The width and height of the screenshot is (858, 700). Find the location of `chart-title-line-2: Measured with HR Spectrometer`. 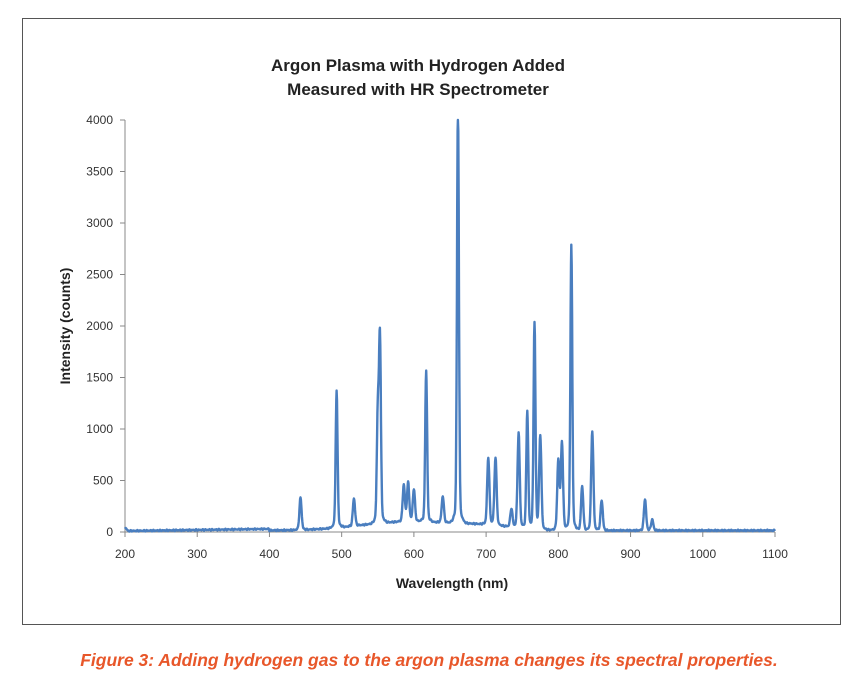

chart-title-line-2: Measured with HR Spectrometer is located at coordinates (418, 89).